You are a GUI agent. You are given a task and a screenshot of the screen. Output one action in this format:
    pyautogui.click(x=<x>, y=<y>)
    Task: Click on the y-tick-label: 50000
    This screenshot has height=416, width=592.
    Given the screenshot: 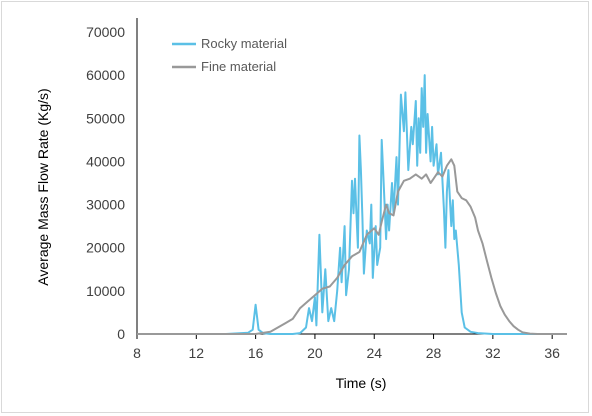 What is the action you would take?
    pyautogui.click(x=105, y=118)
    